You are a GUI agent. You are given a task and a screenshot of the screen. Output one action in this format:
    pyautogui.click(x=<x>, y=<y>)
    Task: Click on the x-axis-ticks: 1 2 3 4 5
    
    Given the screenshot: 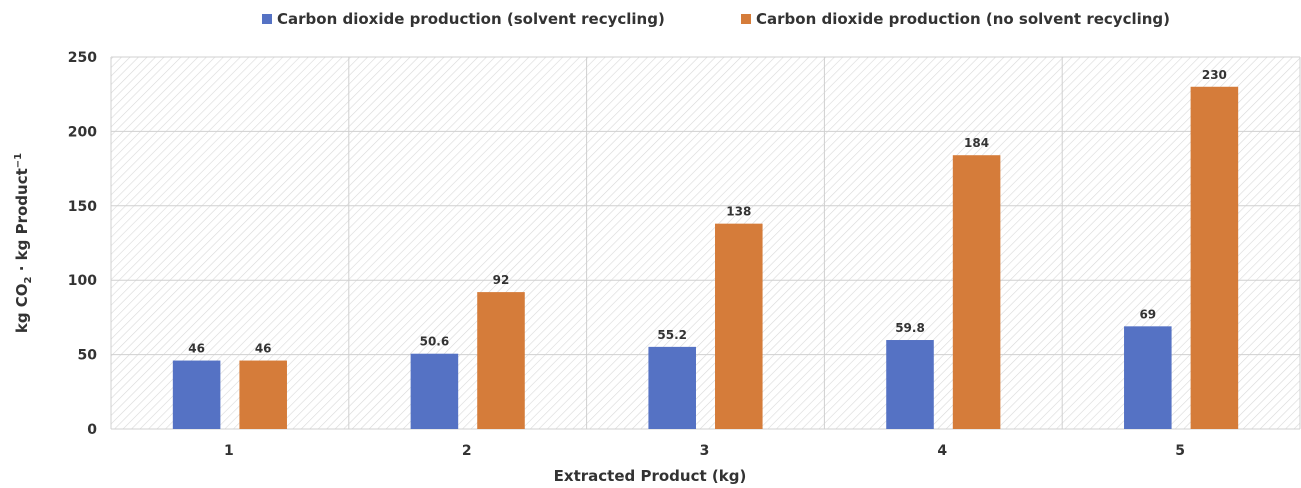 What is the action you would take?
    pyautogui.click(x=704, y=451)
    